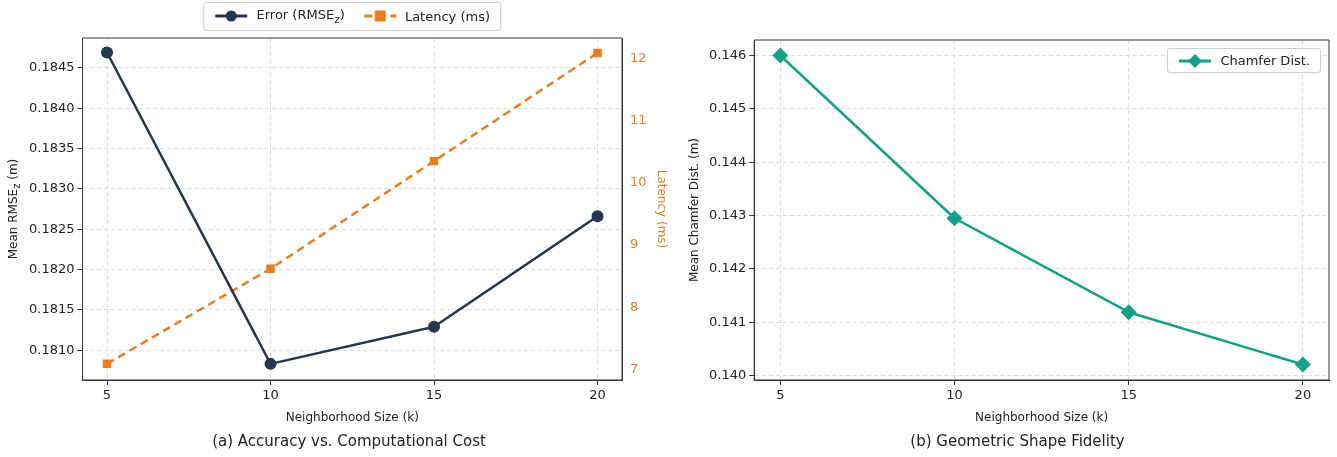 This screenshot has height=457, width=1337. What do you see at coordinates (349, 440) in the screenshot?
I see `text: (a) Accuracy vs. Computational Cost` at bounding box center [349, 440].